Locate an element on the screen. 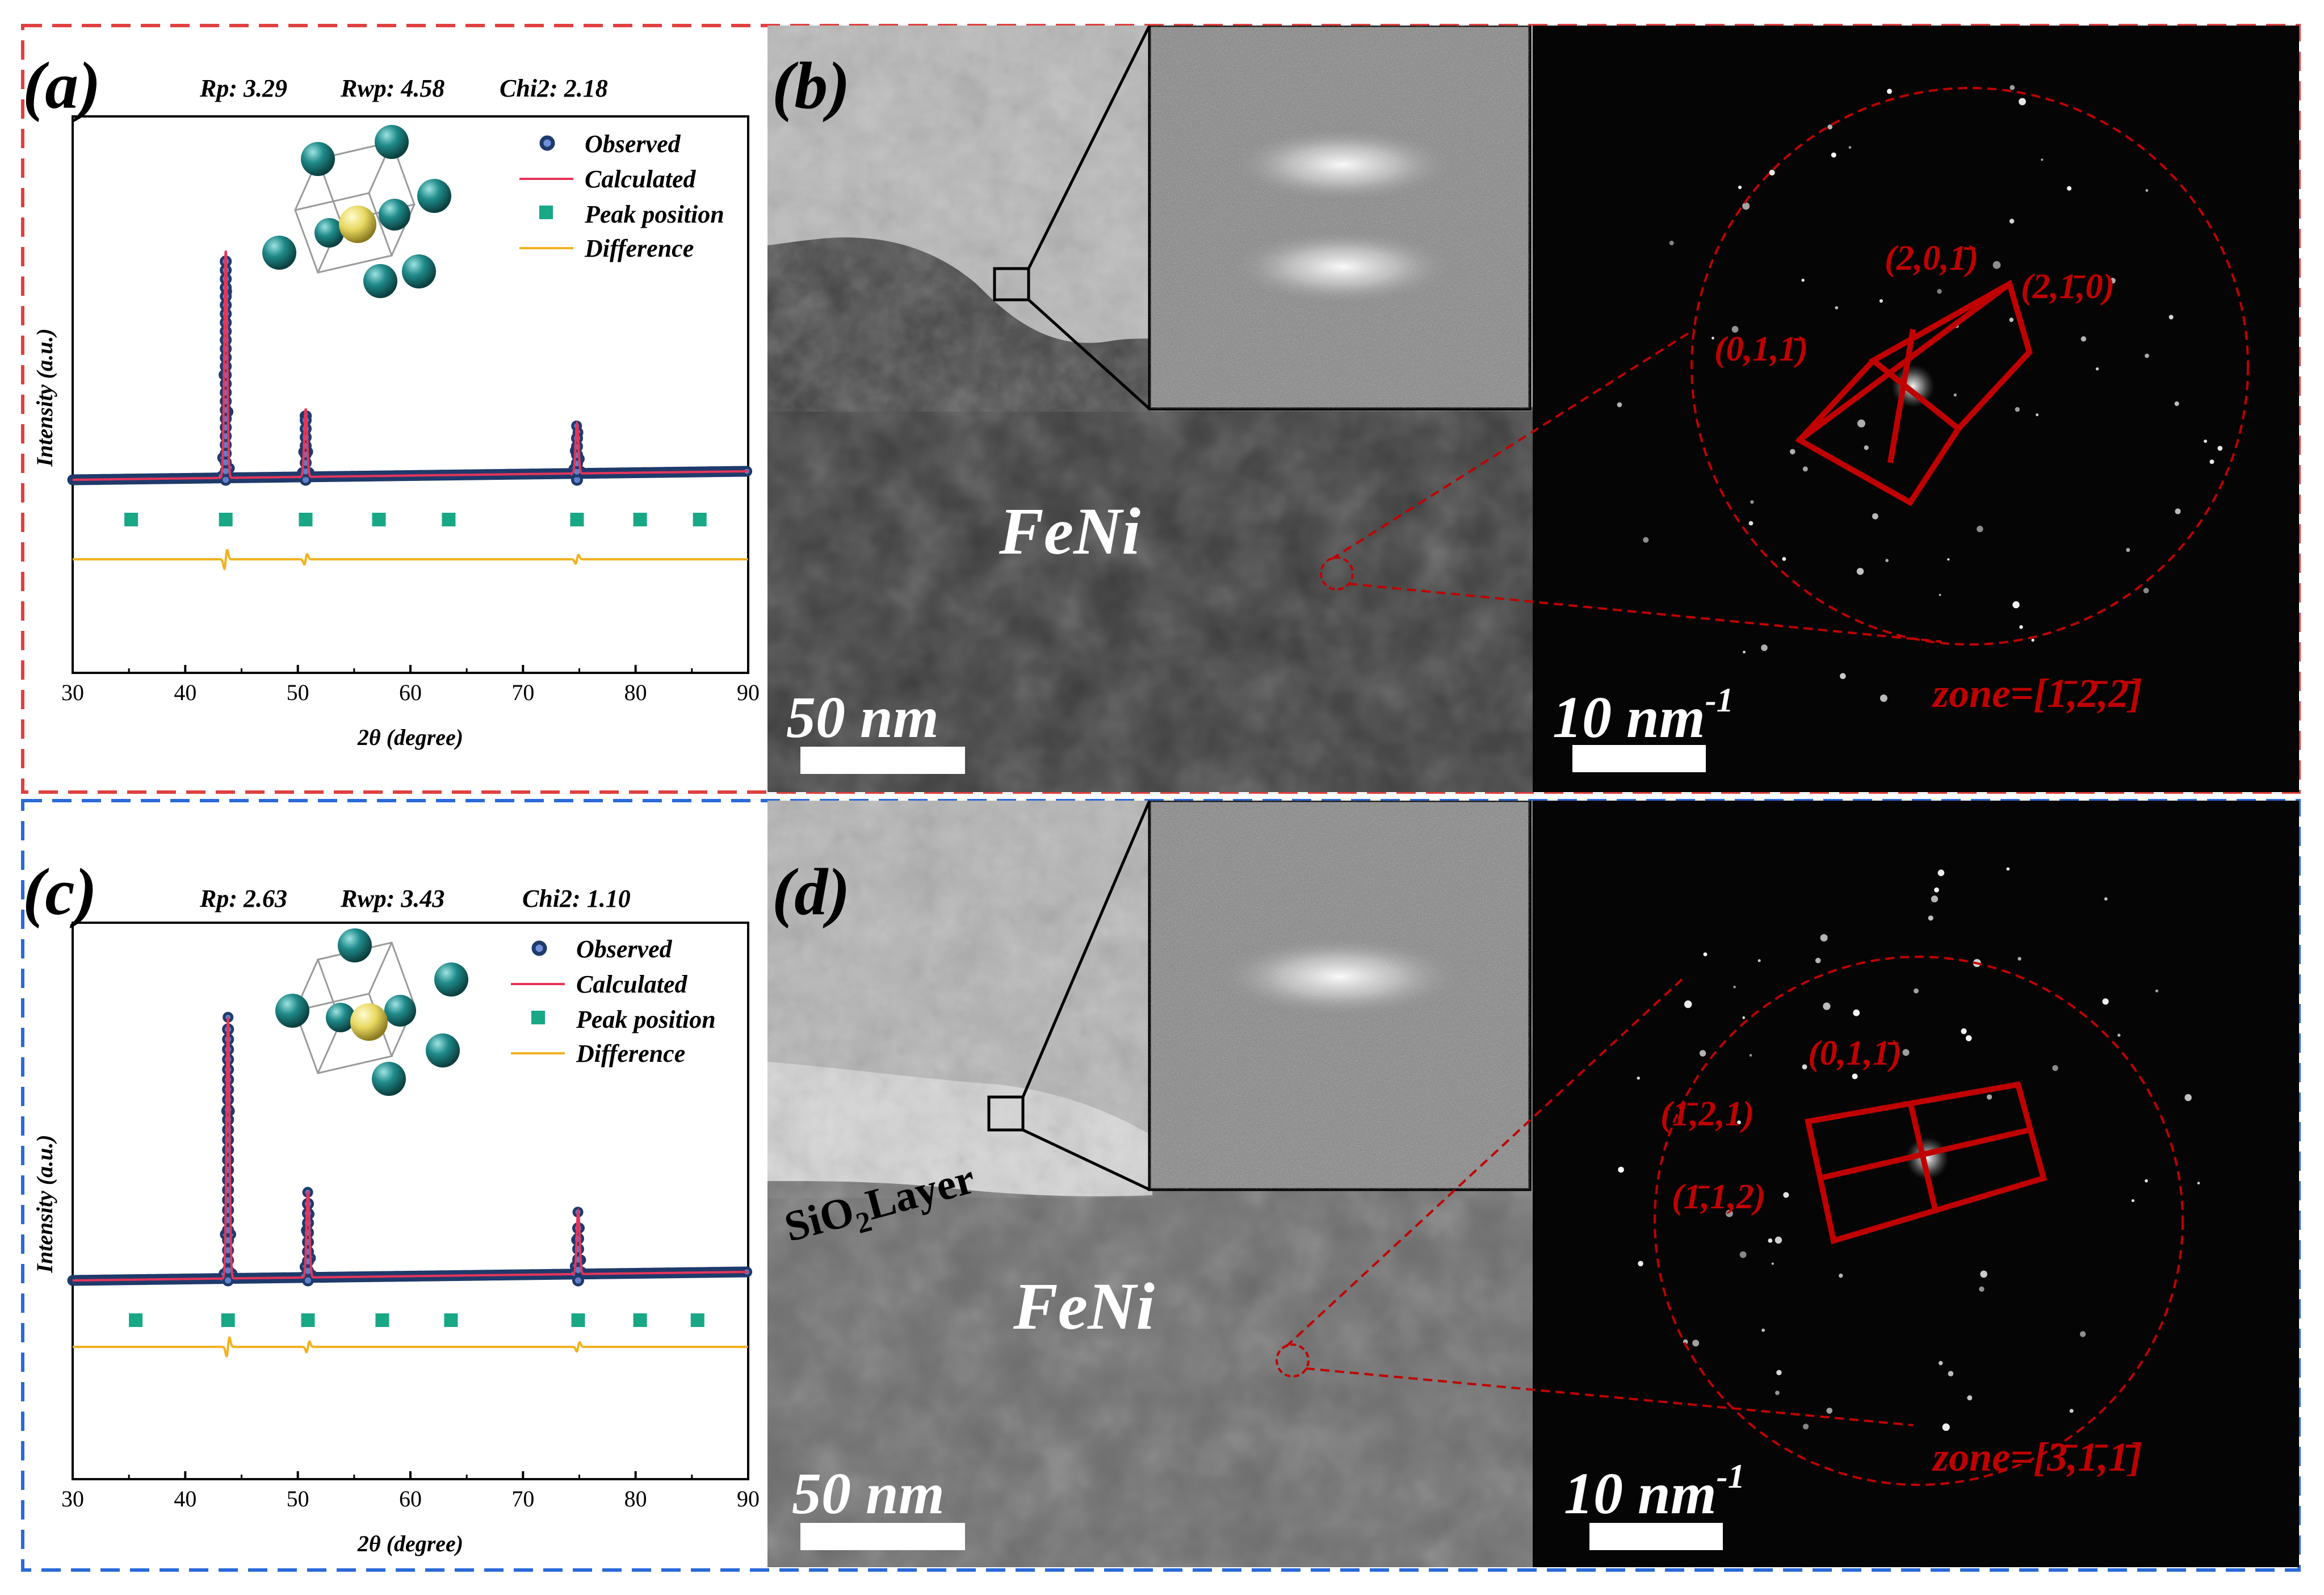 The height and width of the screenshot is (1595, 2324). miller-b-3: (0,1,1̄) is located at coordinates (1761, 350).